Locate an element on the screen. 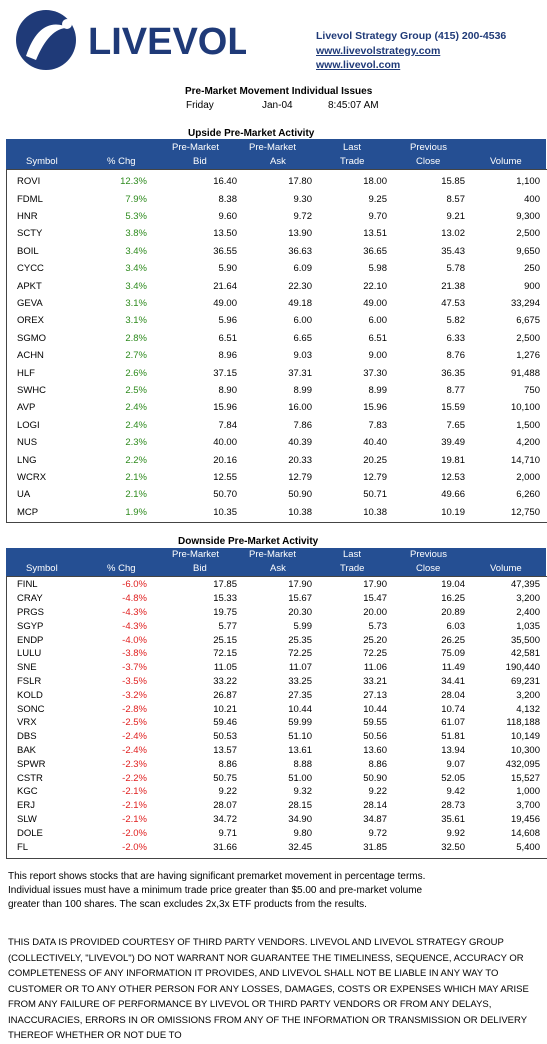 The height and width of the screenshot is (1044, 547). pm-bid-cell: 49.00 is located at coordinates (225, 303).